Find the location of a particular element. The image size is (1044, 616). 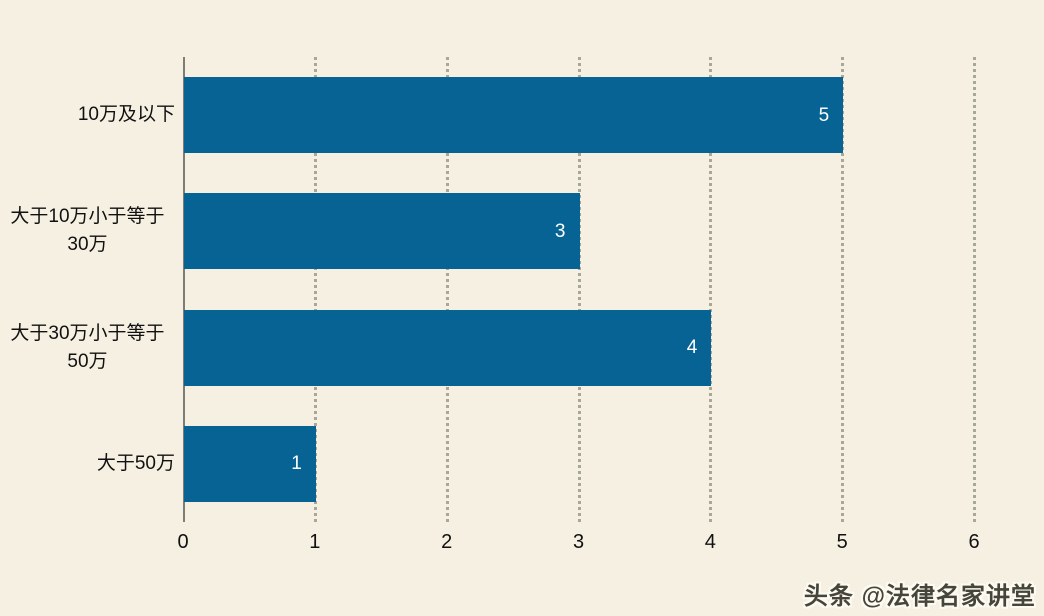

bar-0: 5 is located at coordinates (514, 115).